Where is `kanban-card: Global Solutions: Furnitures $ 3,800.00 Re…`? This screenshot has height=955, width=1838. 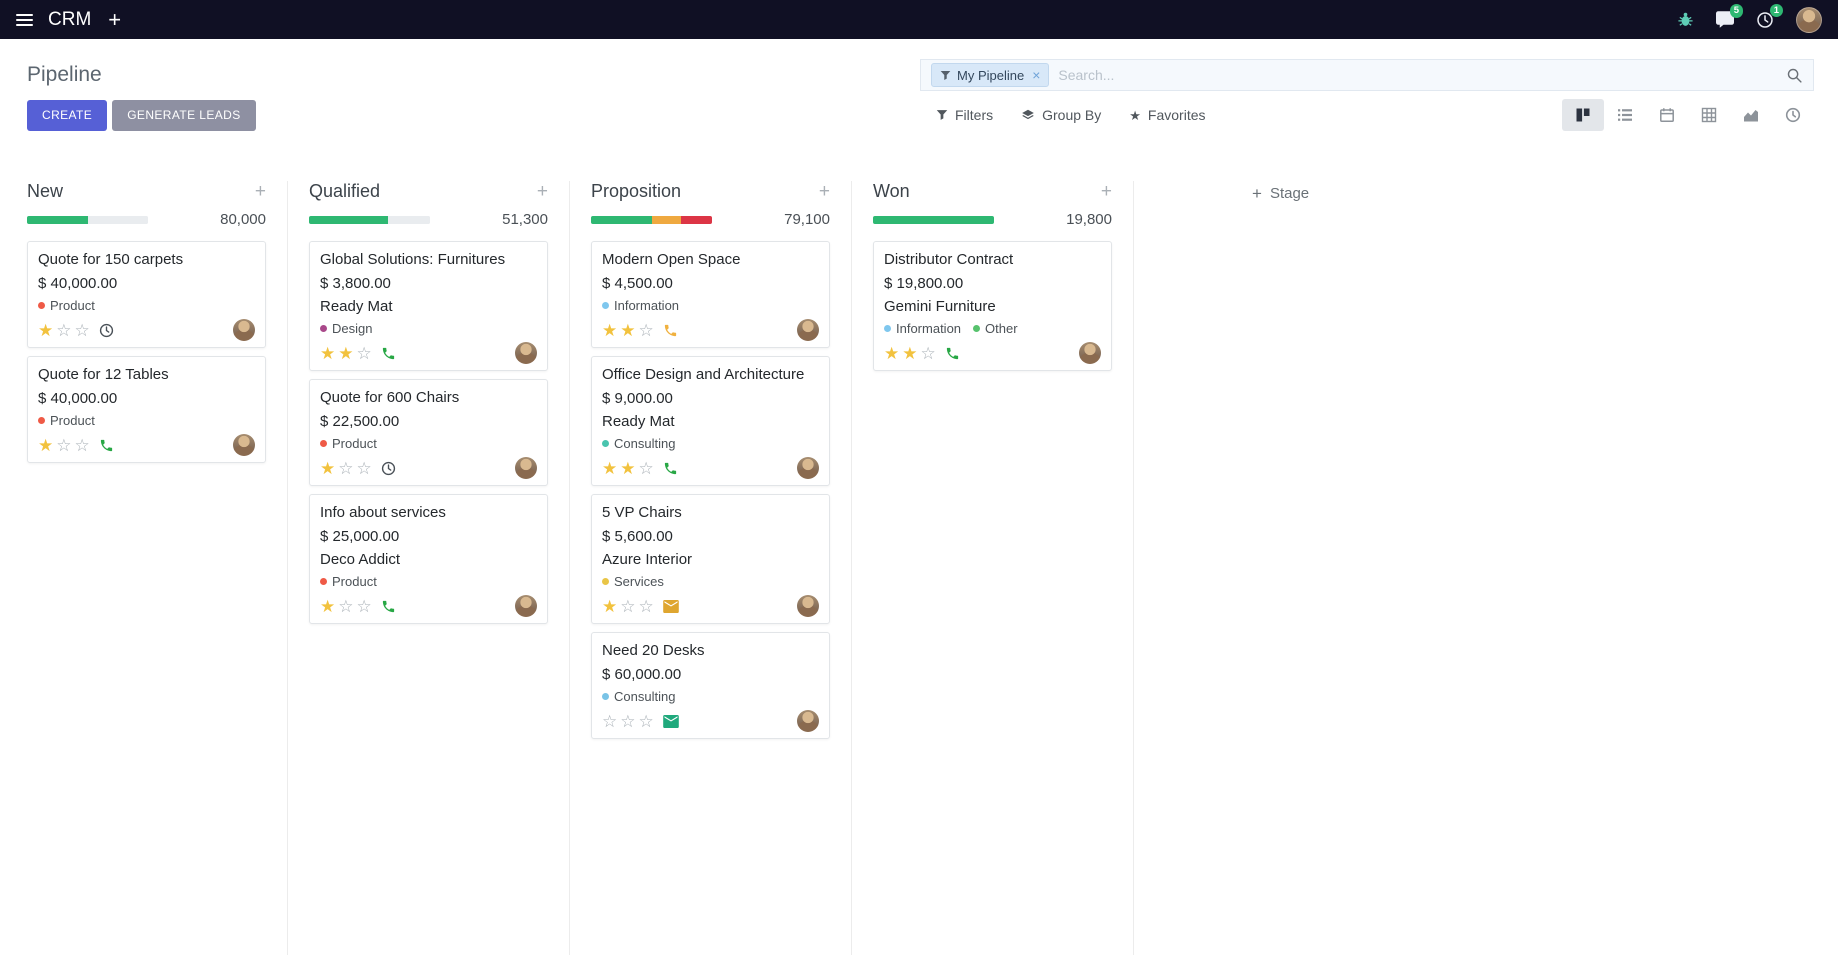 kanban-card: Global Solutions: Furnitures $ 3,800.00 Re… is located at coordinates (428, 306).